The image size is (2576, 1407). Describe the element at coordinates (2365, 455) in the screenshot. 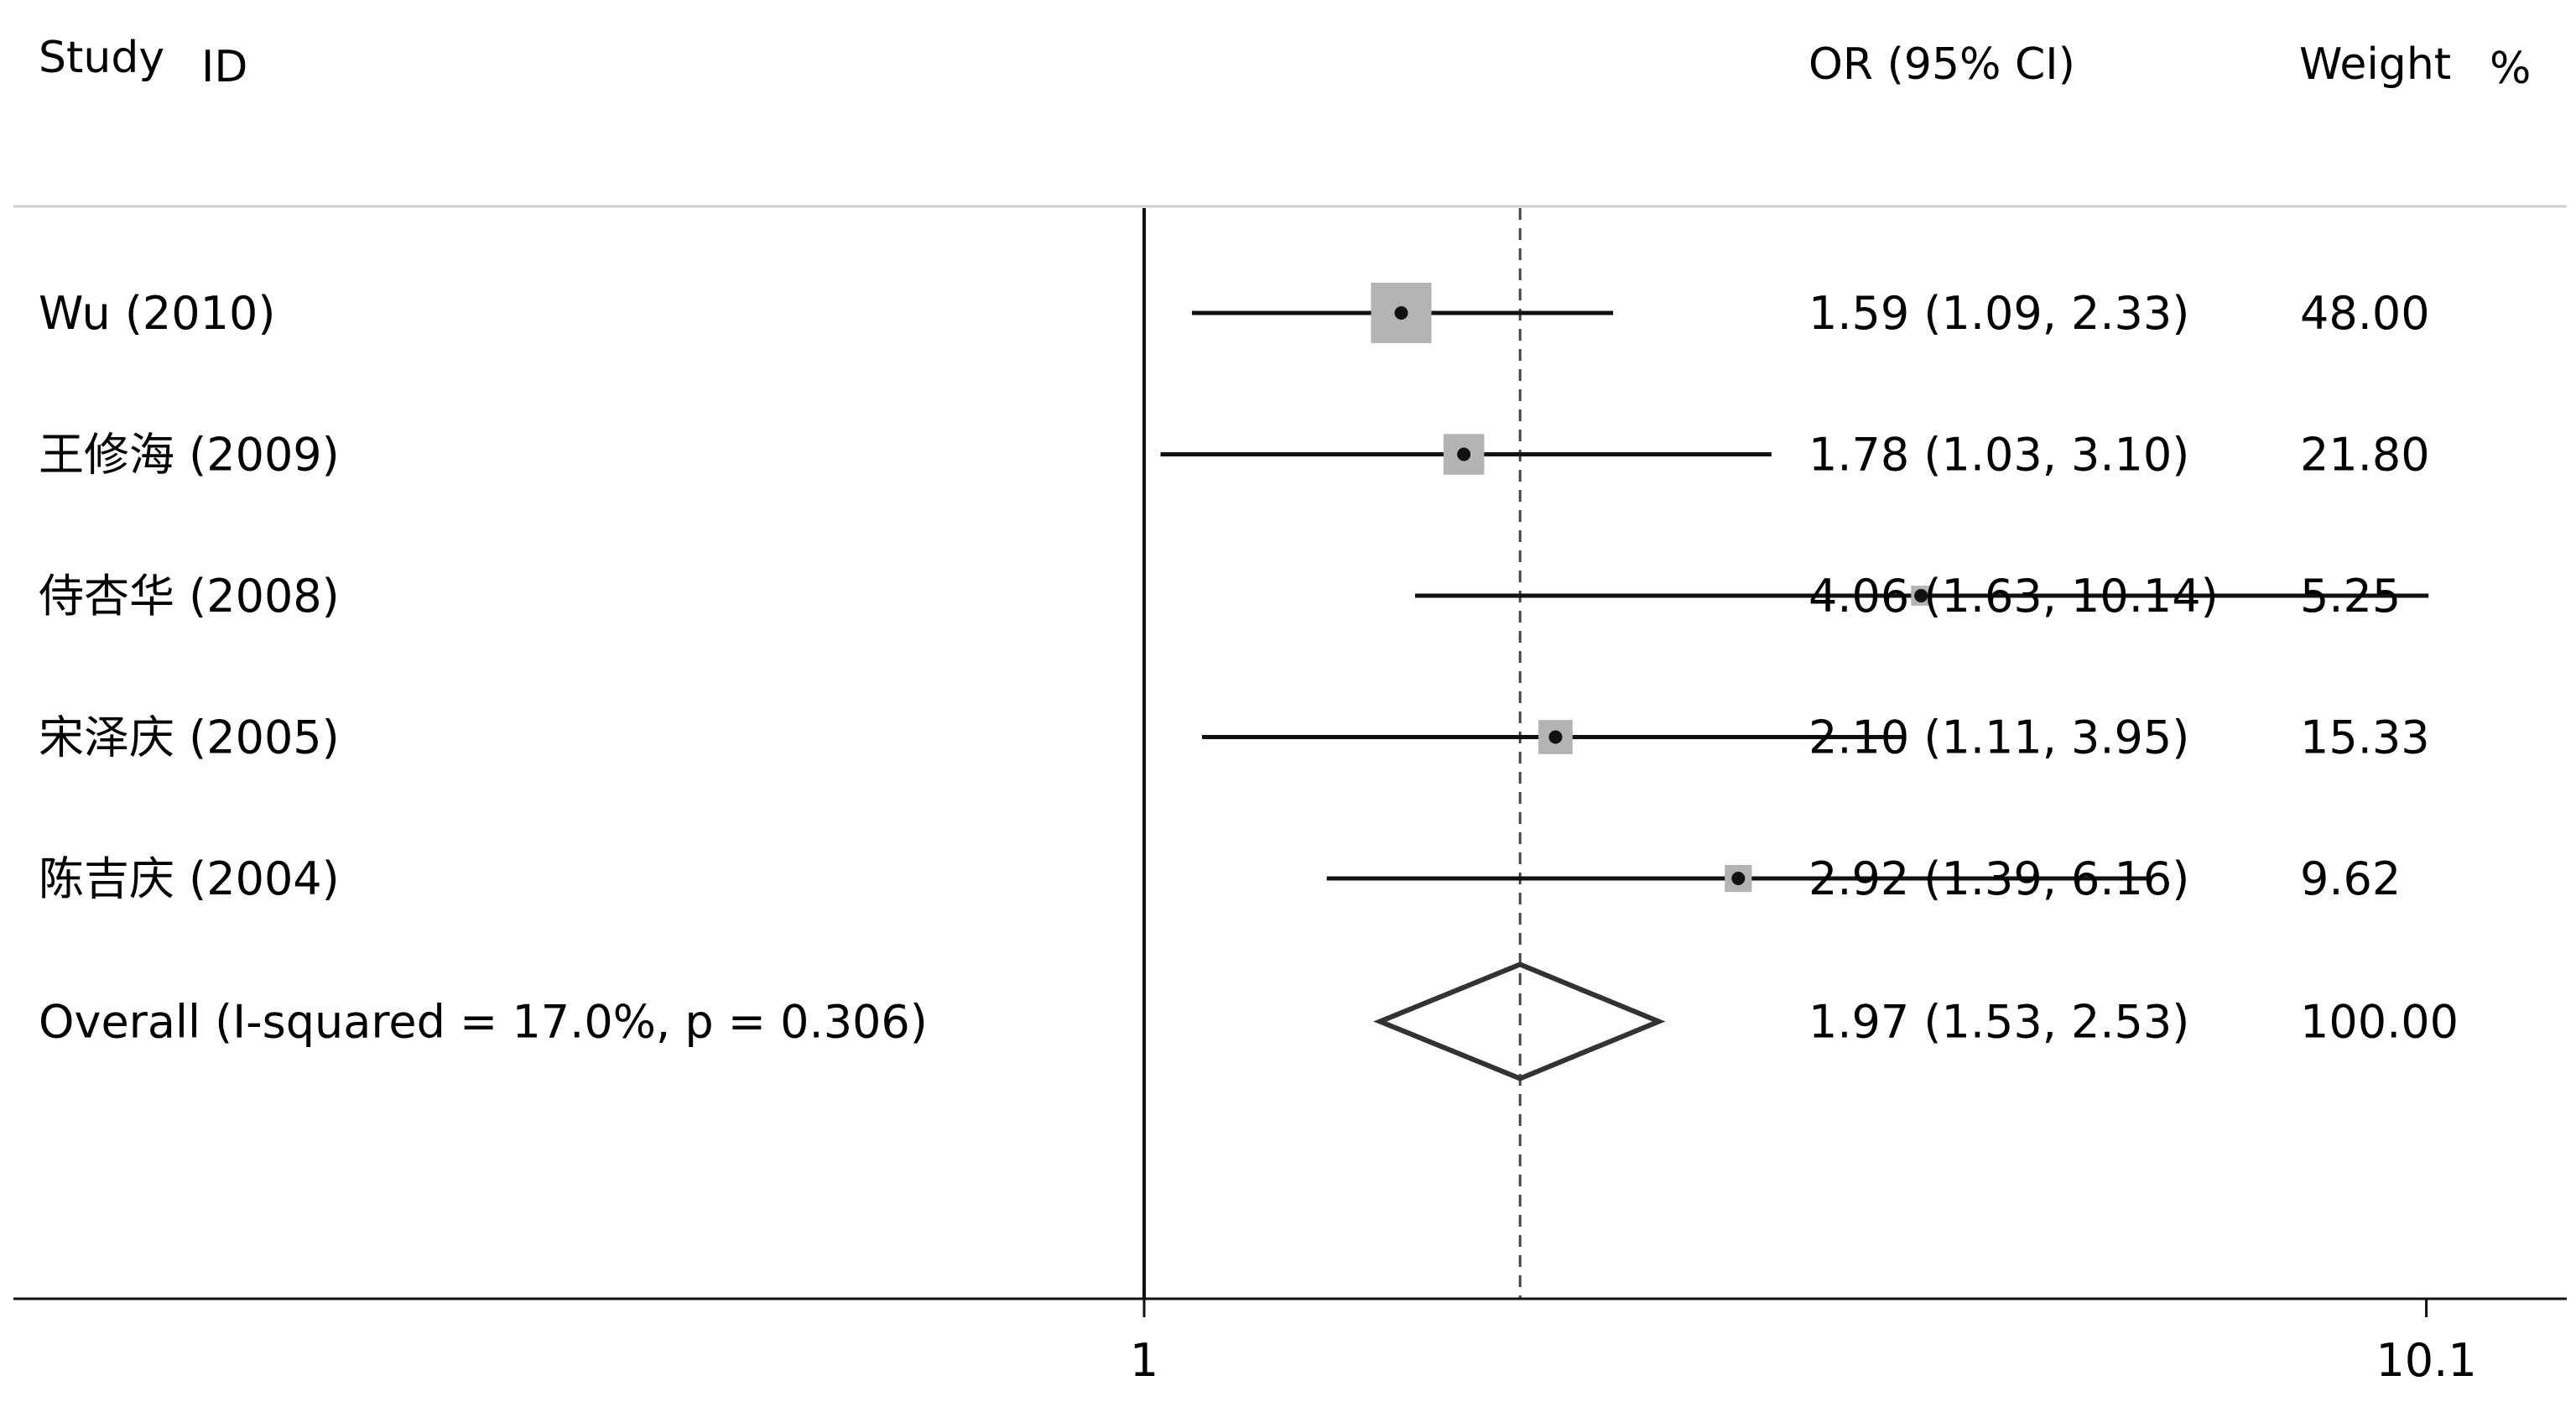

I see `weight-value: 21.80` at that location.